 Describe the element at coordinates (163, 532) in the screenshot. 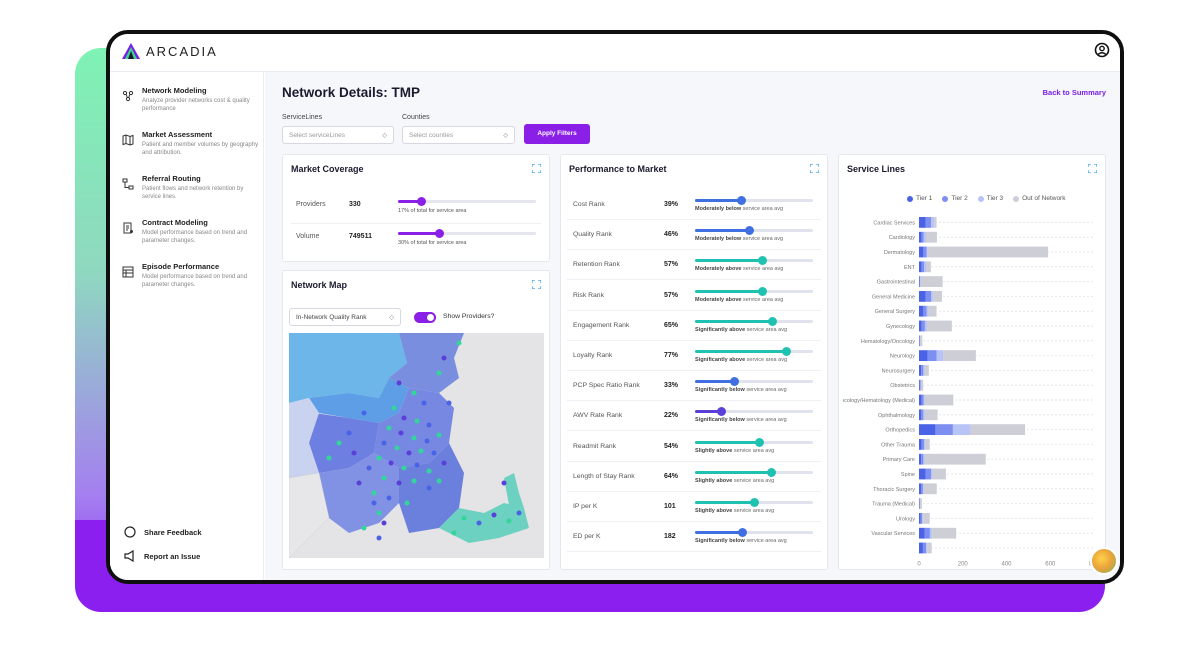

I see `share-feedback-link: Share Feedback` at that location.